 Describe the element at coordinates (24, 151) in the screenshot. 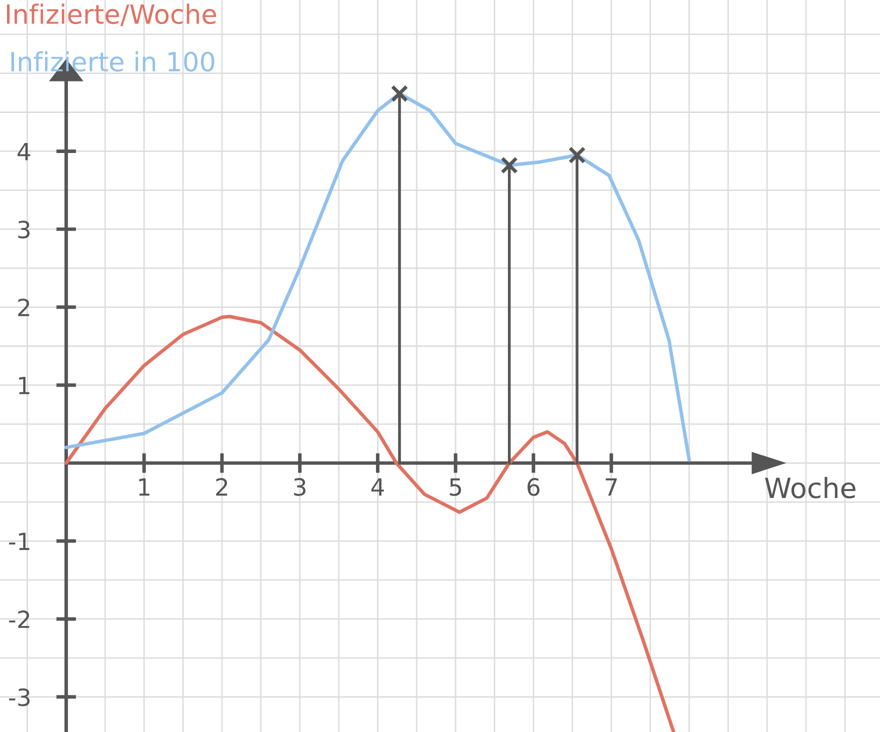

I see `y-tick-label: 4` at that location.